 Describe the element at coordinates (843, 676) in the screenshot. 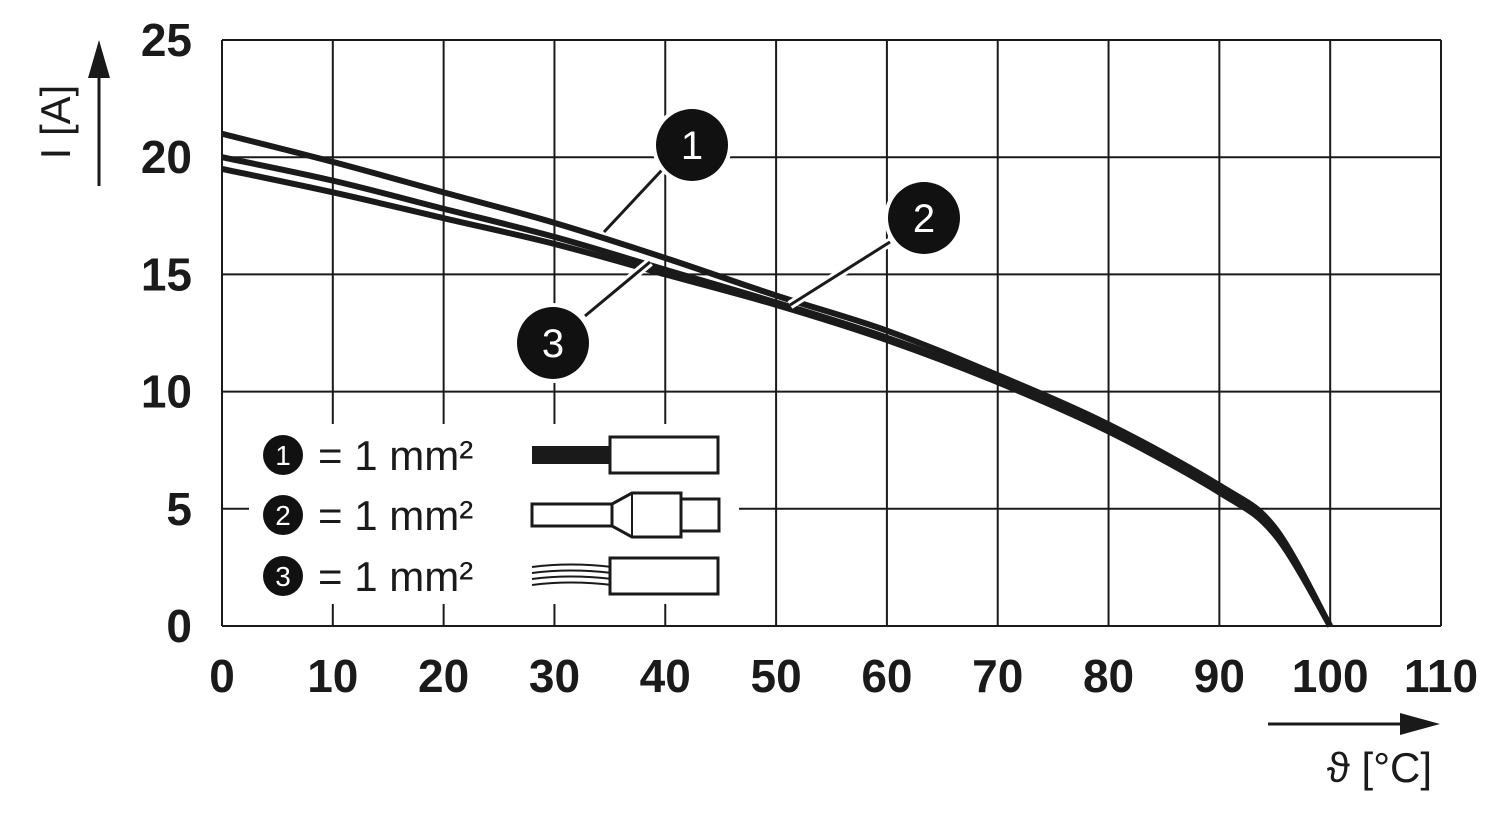

I see `x-tick-labels: 0 10 20 30 40 50 60 70 80 90 100 110` at that location.